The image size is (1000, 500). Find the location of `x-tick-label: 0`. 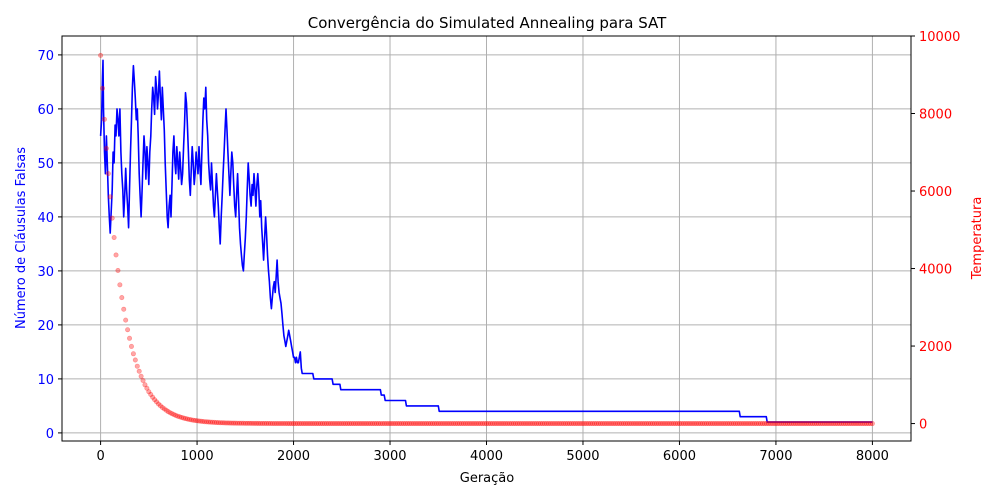

x-tick-label: 0 is located at coordinates (100, 456).